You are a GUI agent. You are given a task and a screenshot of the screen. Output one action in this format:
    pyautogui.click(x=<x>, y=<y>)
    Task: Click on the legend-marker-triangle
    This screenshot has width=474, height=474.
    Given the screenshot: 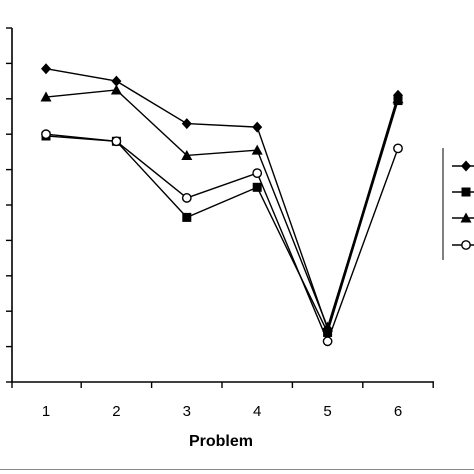 What is the action you would take?
    pyautogui.click(x=466, y=217)
    